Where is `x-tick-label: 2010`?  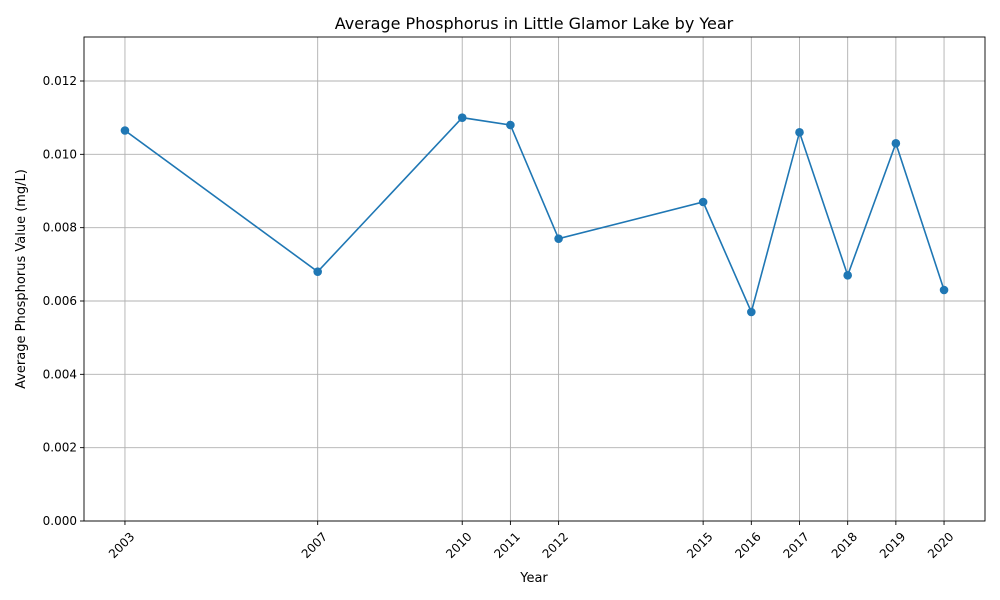 x-tick-label: 2010 is located at coordinates (458, 545).